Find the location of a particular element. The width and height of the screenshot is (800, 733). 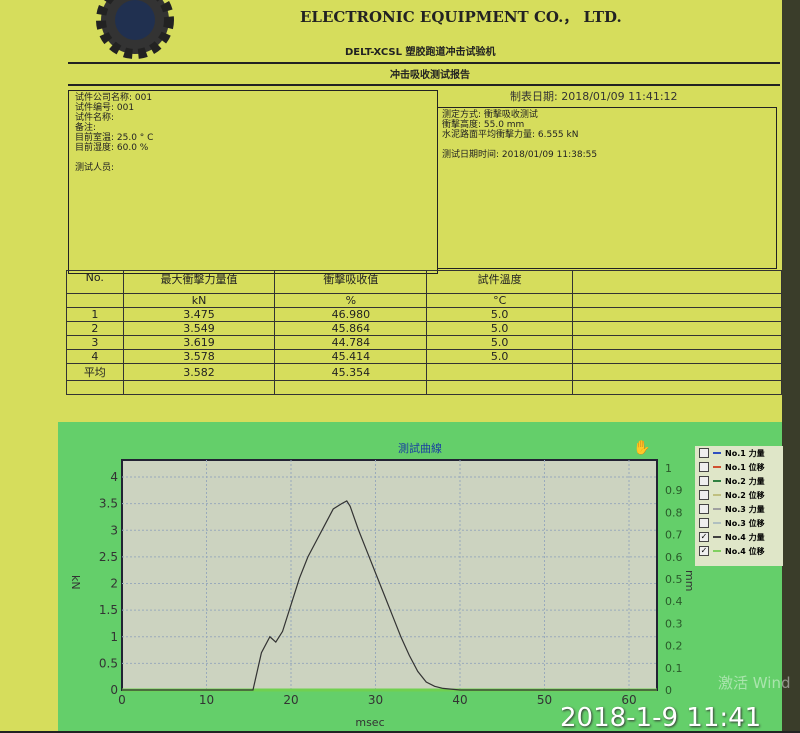

photo-timestamp: 2018-1-9 11:41 is located at coordinates (661, 718).